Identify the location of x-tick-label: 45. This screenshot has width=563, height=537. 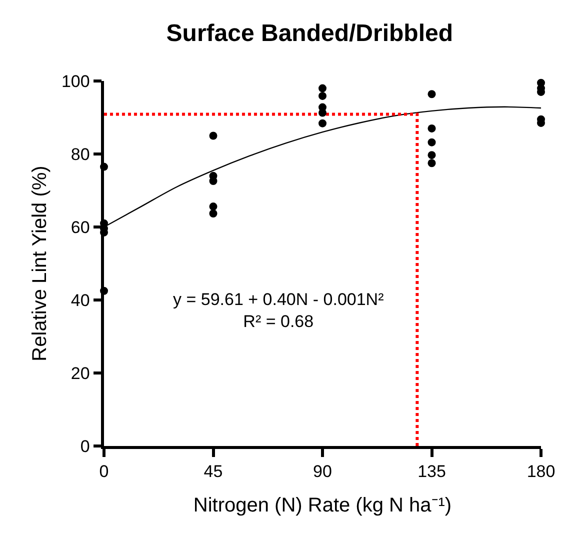
(213, 472).